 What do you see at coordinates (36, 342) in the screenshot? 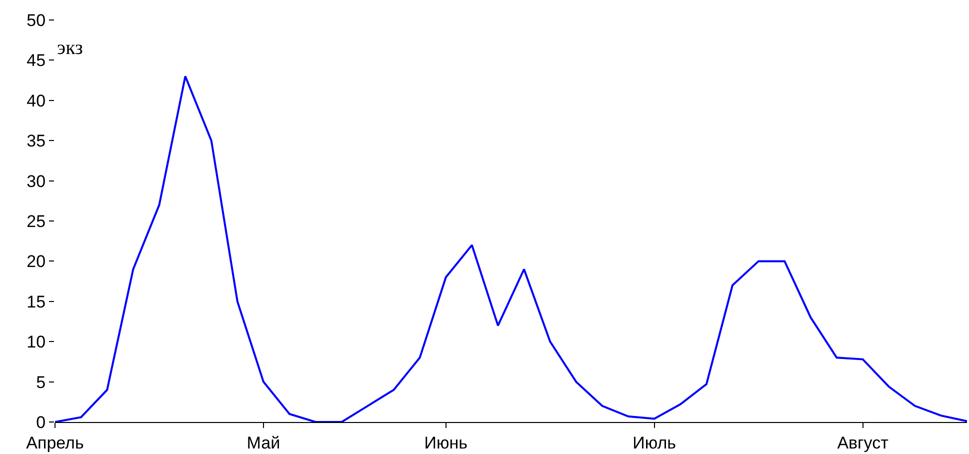
I see `y-tick-label: 10` at bounding box center [36, 342].